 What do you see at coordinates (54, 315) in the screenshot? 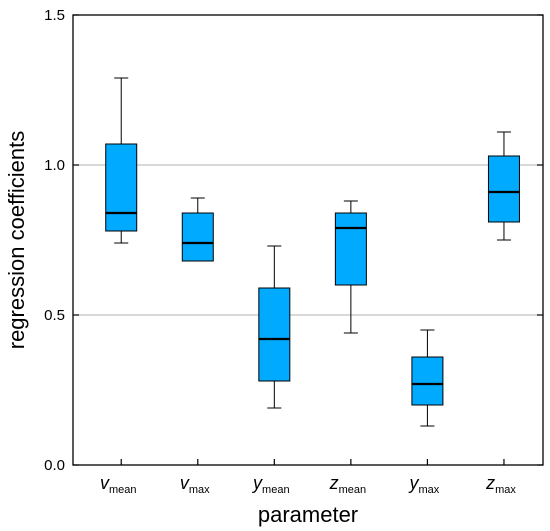
I see `y-tick-label: 0.5` at bounding box center [54, 315].